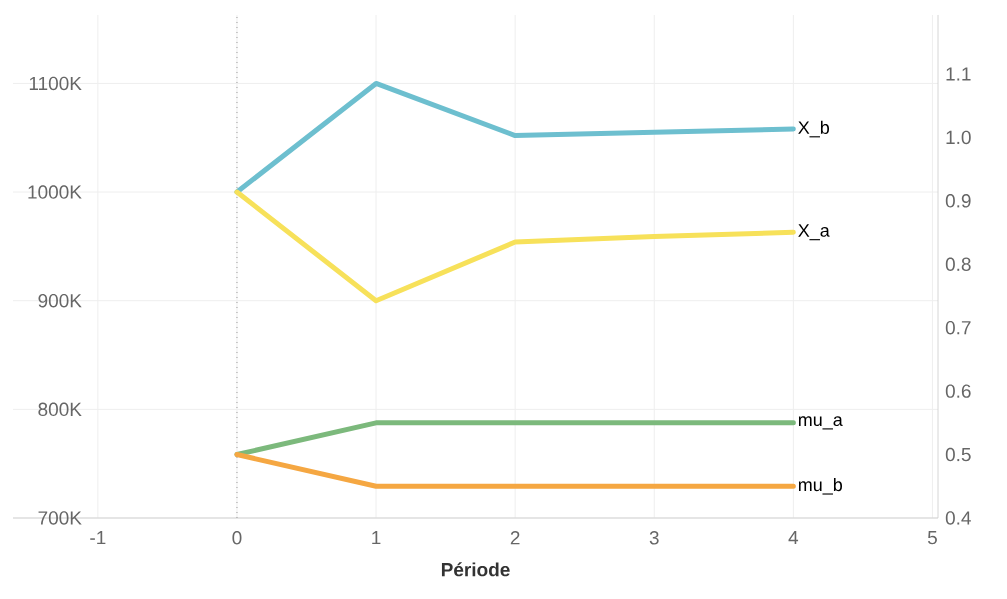 This screenshot has height=599, width=1007. Describe the element at coordinates (932, 538) in the screenshot. I see `x-tick-label: 5` at that location.